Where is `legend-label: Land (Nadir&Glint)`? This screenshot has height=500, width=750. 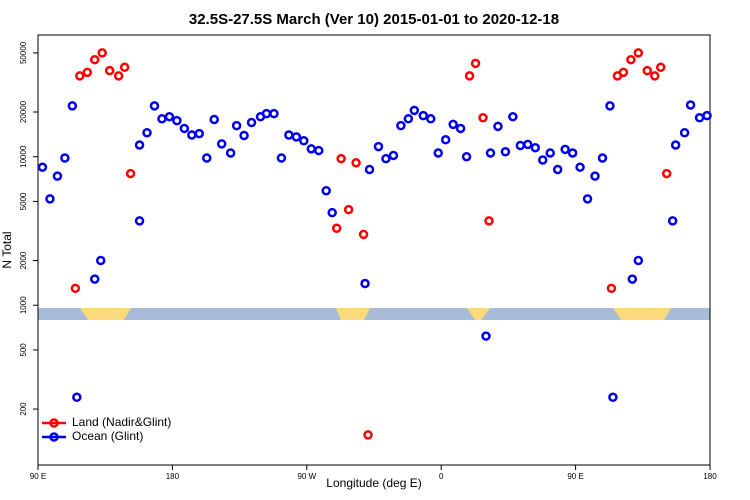 legend-label: Land (Nadir&Glint) is located at coordinates (121, 422).